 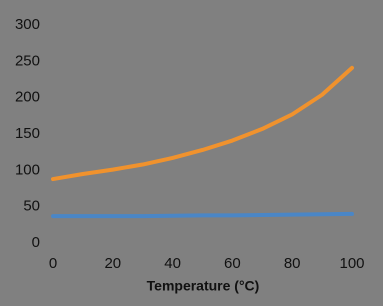 What do you see at coordinates (31, 206) in the screenshot?
I see `y-tick-label: 50` at bounding box center [31, 206].